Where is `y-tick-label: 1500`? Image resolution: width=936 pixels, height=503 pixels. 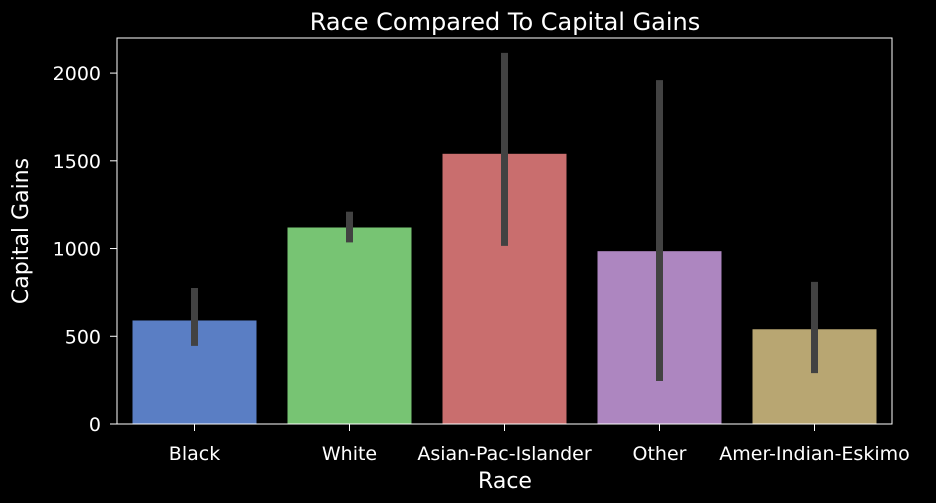 y-tick-label: 1500 is located at coordinates (77, 162).